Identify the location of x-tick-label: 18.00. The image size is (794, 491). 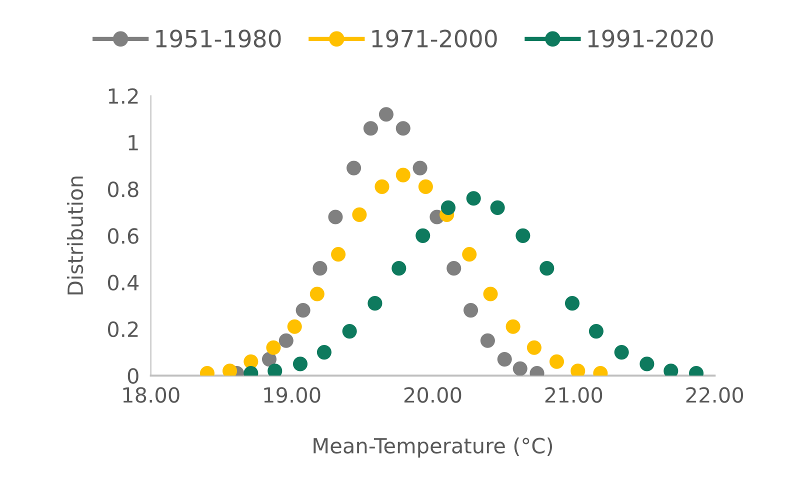
(151, 395).